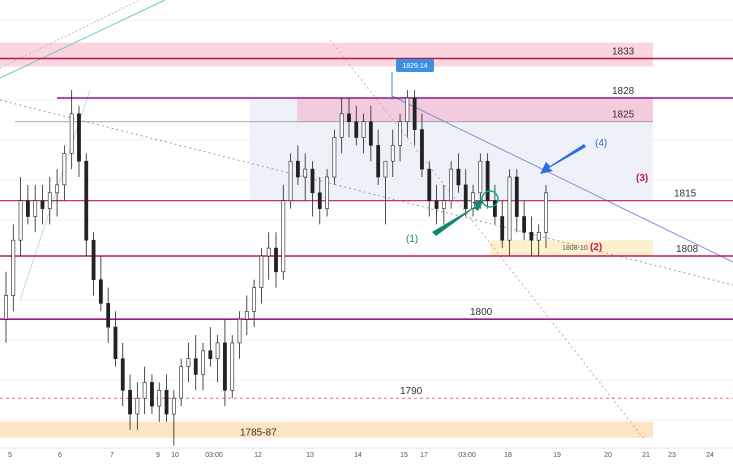 This screenshot has width=733, height=465. What do you see at coordinates (508, 455) in the screenshot?
I see `x-tick-label: 18` at bounding box center [508, 455].